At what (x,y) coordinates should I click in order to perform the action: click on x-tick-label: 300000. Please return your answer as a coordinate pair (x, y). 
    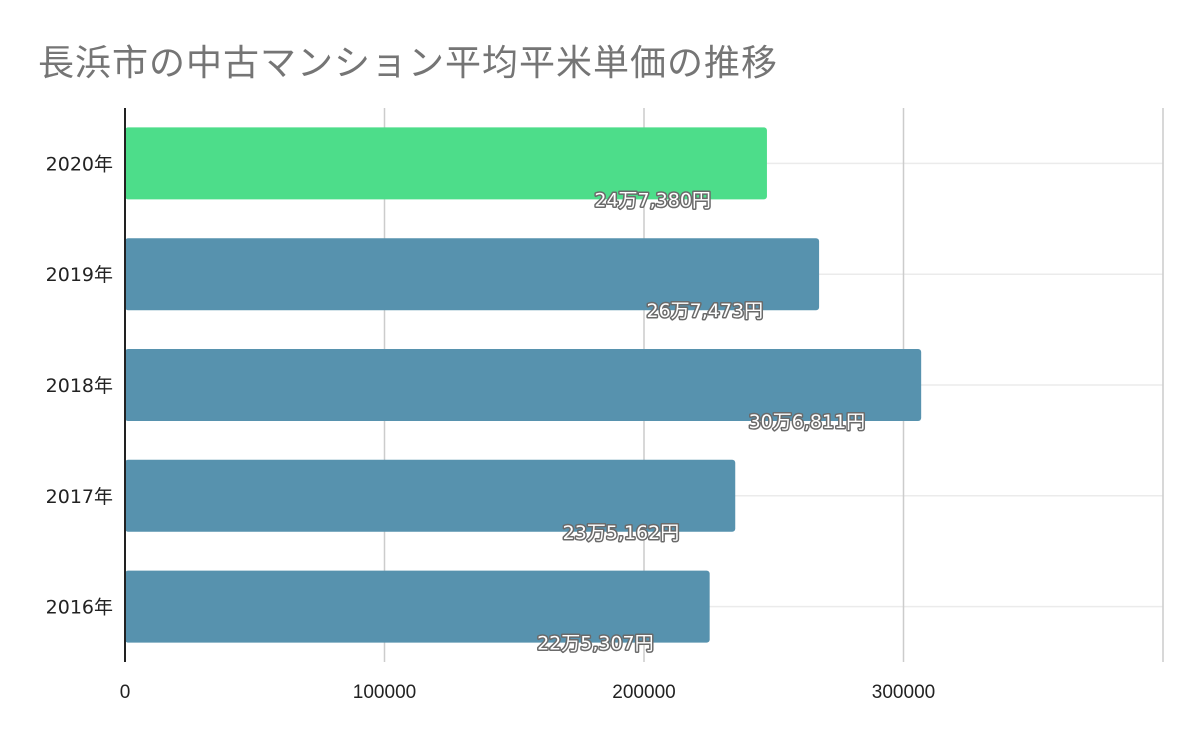
    Looking at the image, I should click on (903, 692).